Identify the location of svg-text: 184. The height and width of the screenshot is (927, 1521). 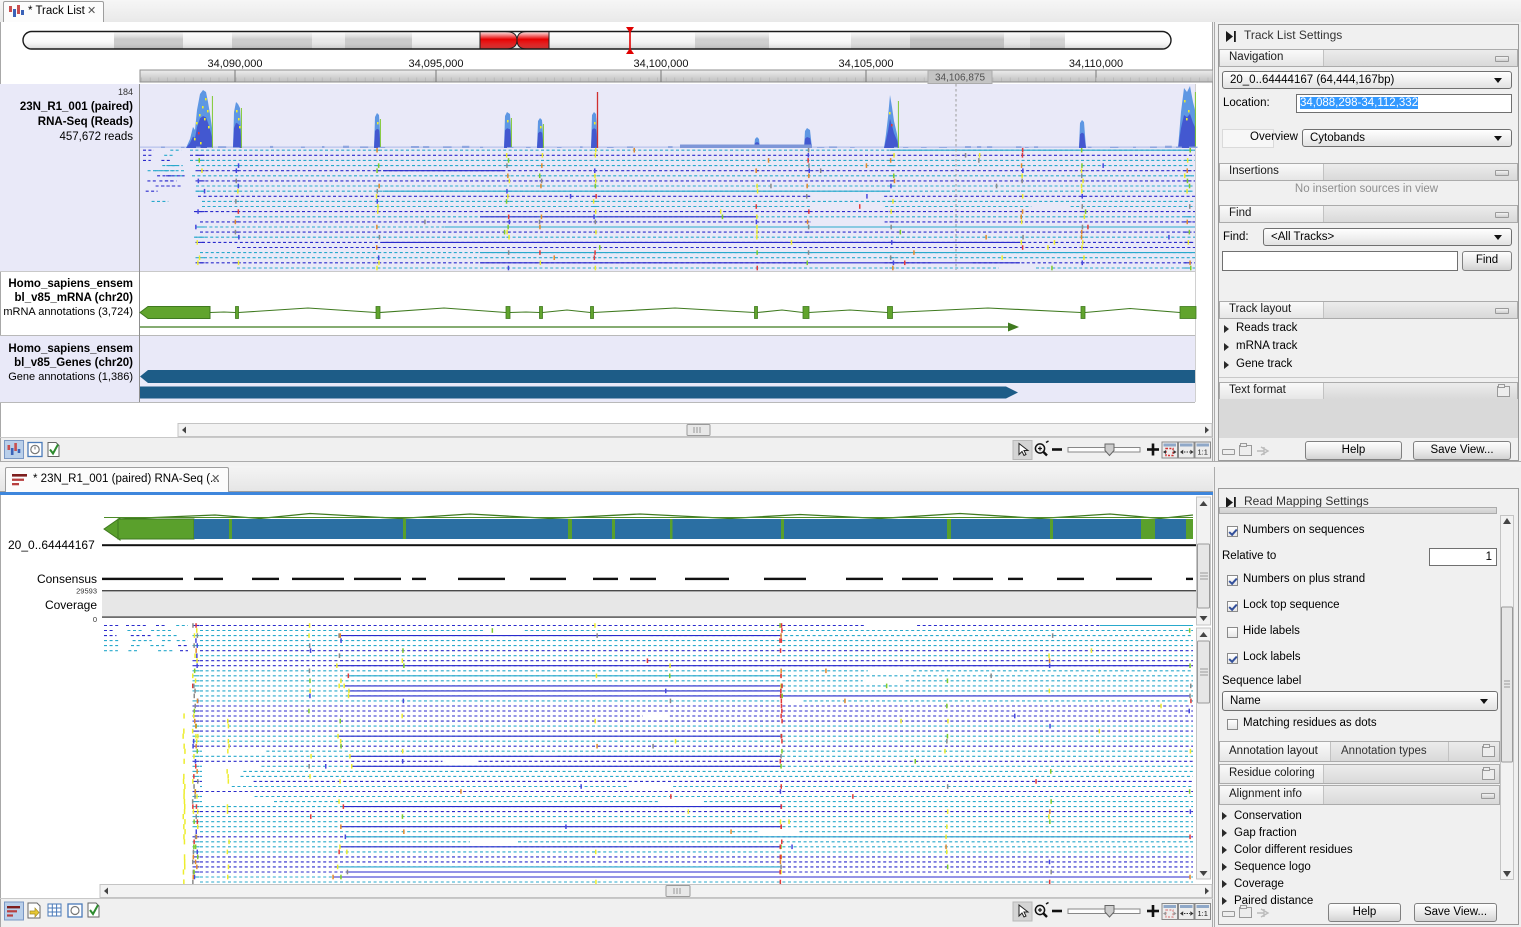
(125, 92).